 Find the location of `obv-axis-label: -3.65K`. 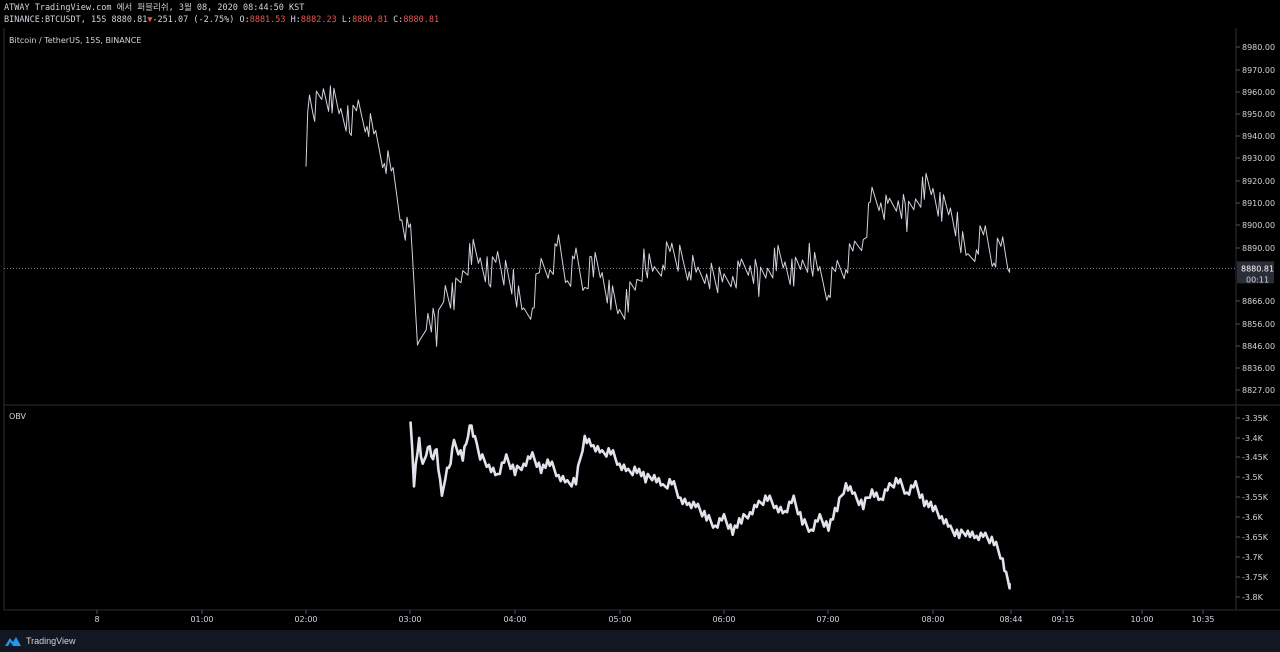

obv-axis-label: -3.65K is located at coordinates (1255, 537).